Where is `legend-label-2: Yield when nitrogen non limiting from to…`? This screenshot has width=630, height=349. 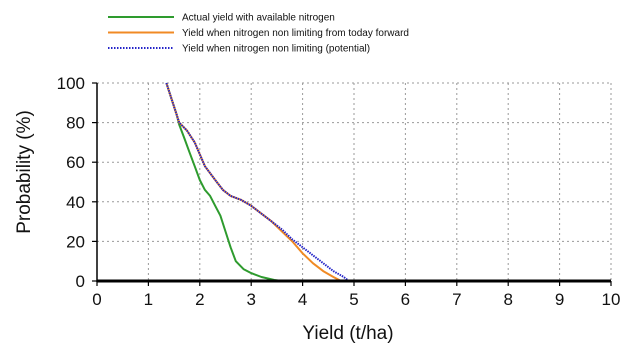
legend-label-2: Yield when nitrogen non limiting from to… is located at coordinates (295, 33).